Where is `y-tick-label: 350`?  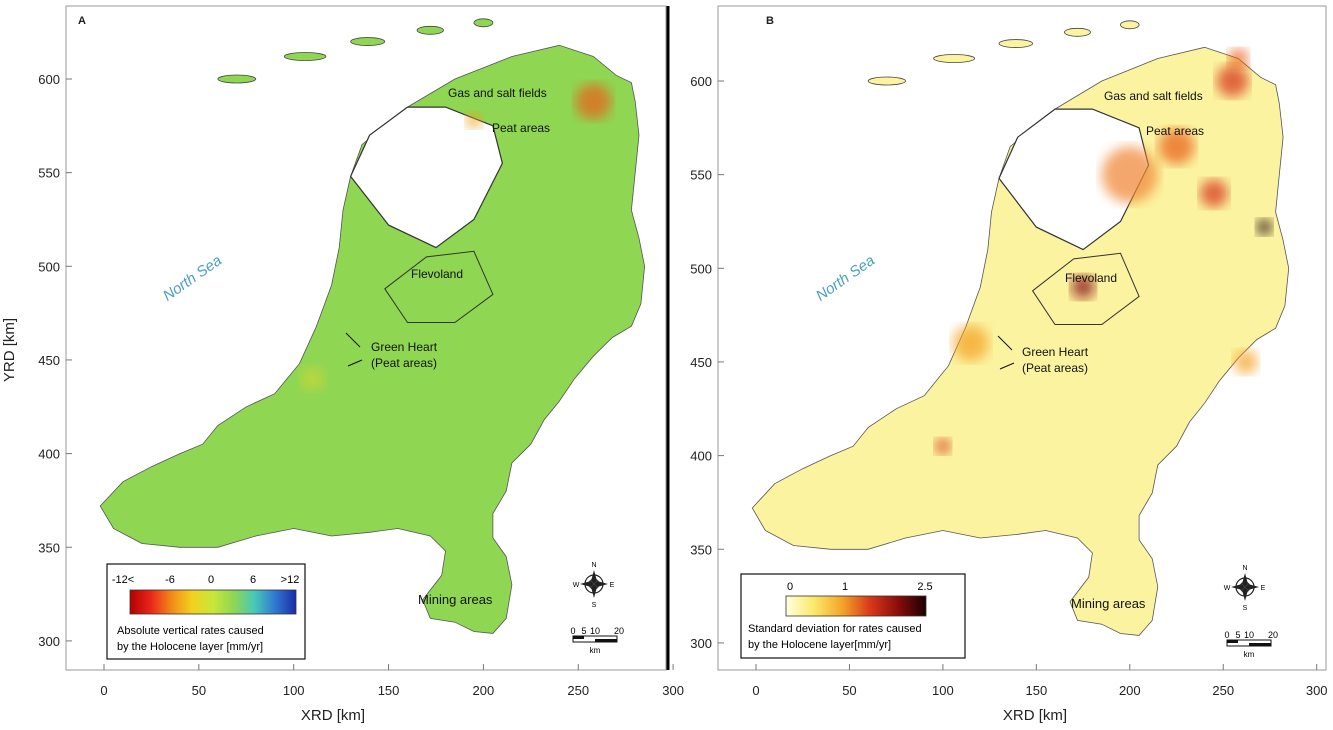
y-tick-label: 350 is located at coordinates (701, 549).